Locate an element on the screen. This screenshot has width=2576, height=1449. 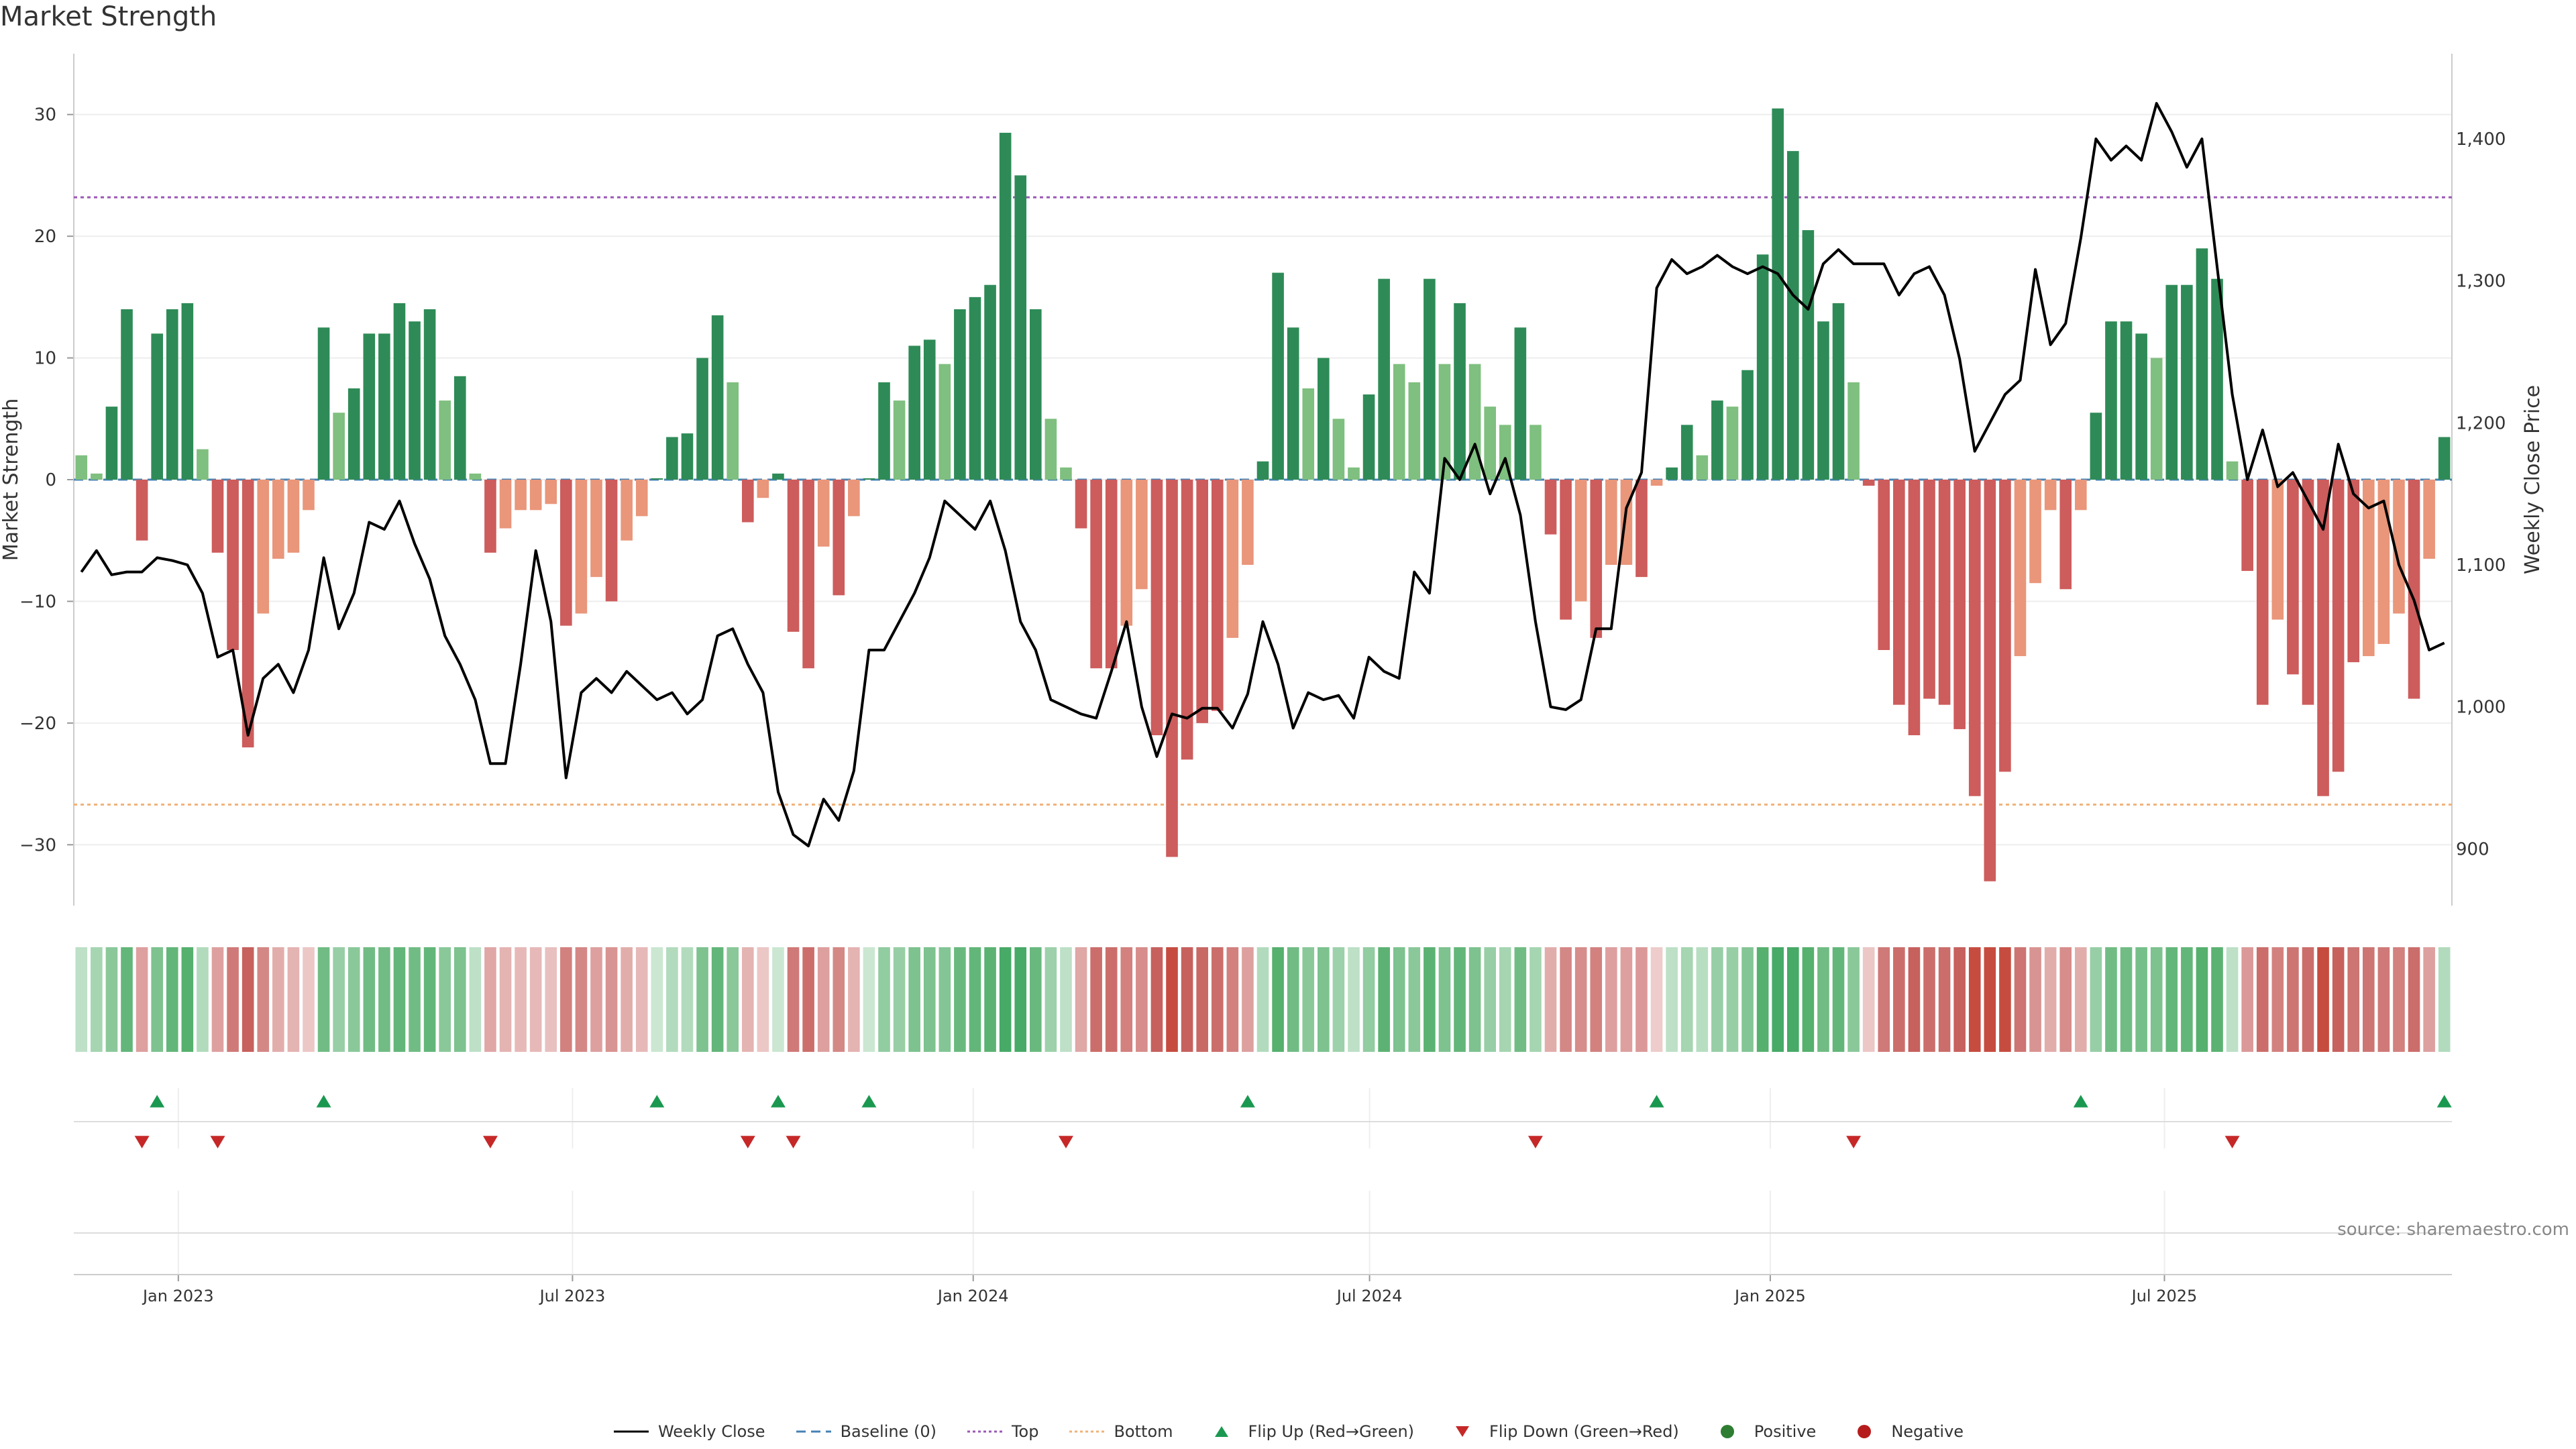
x-tick-label: Jul 2025 is located at coordinates (2164, 1296).